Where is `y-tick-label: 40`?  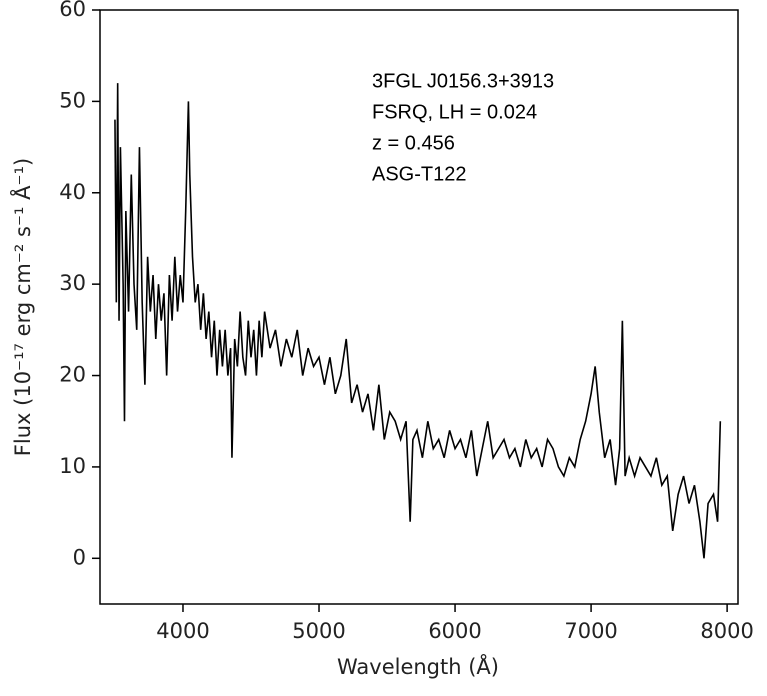
y-tick-label: 40 is located at coordinates (72, 192).